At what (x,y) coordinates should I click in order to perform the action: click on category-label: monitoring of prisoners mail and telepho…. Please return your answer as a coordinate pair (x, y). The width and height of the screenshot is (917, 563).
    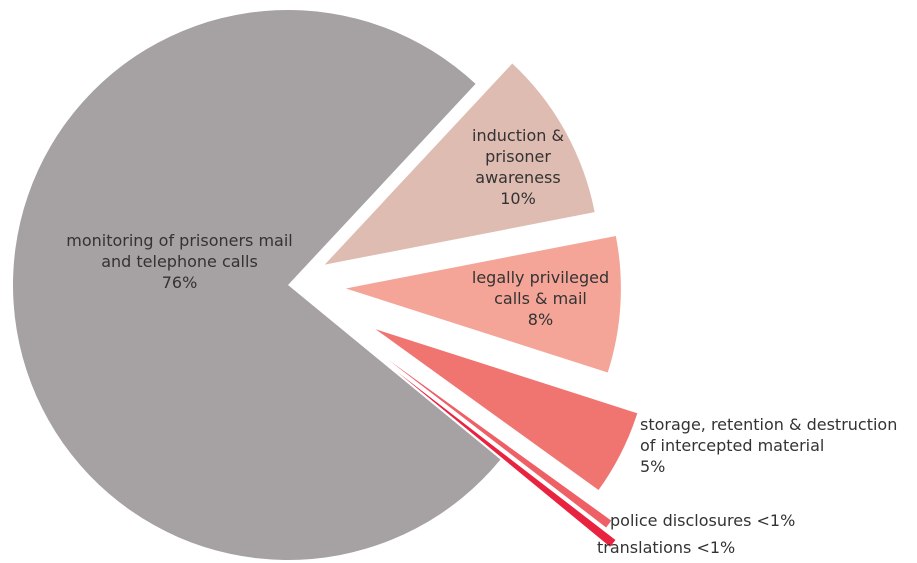
    Looking at the image, I should click on (179, 251).